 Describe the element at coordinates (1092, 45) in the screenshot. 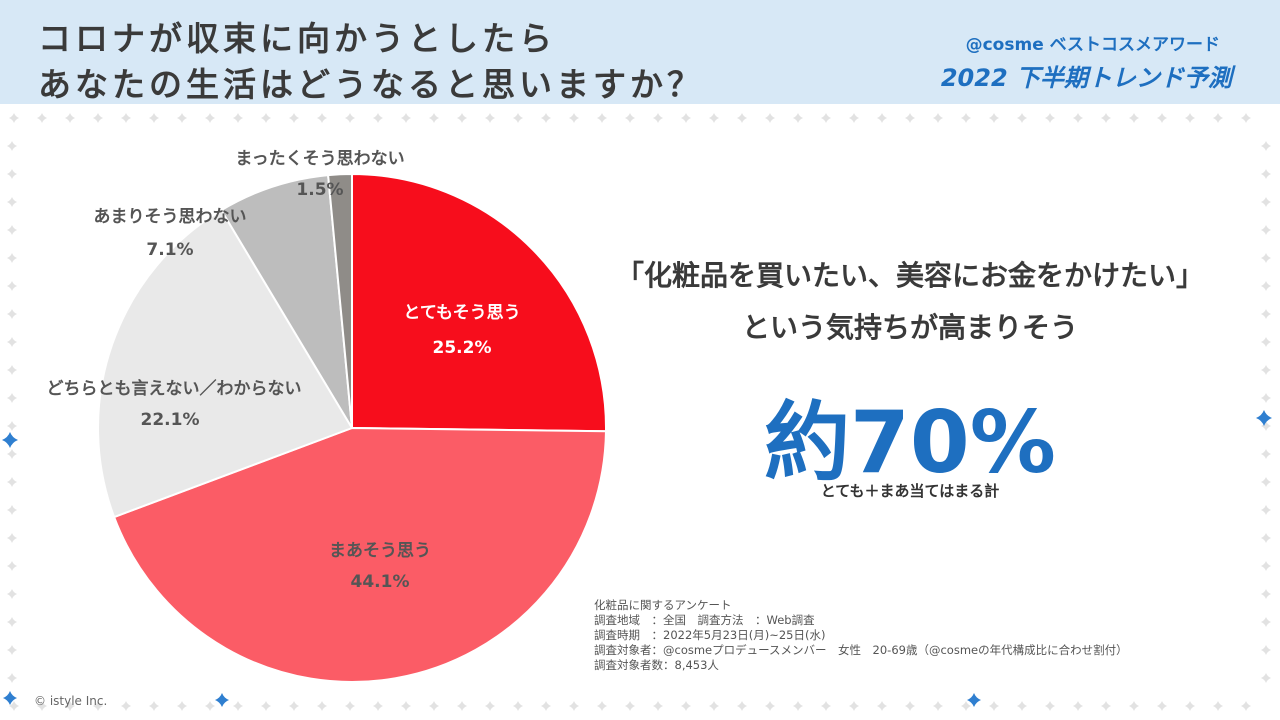

I see `brand-logo-text: @cosme ベストコスメアワード` at that location.